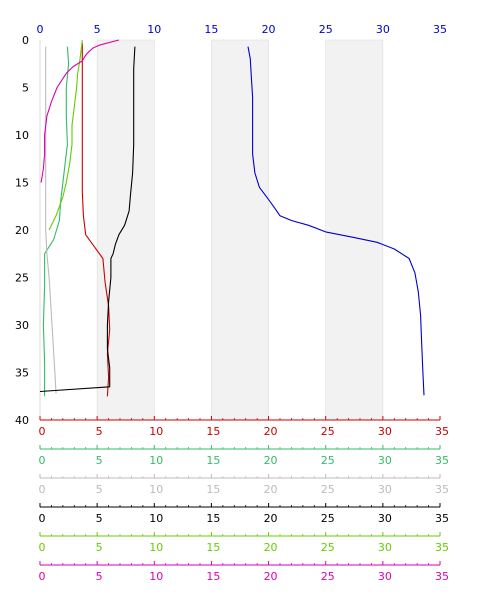 This screenshot has height=604, width=480. I want to click on x-axis-2: 0 5 10 15 20 25 30 35, so click(244, 456).